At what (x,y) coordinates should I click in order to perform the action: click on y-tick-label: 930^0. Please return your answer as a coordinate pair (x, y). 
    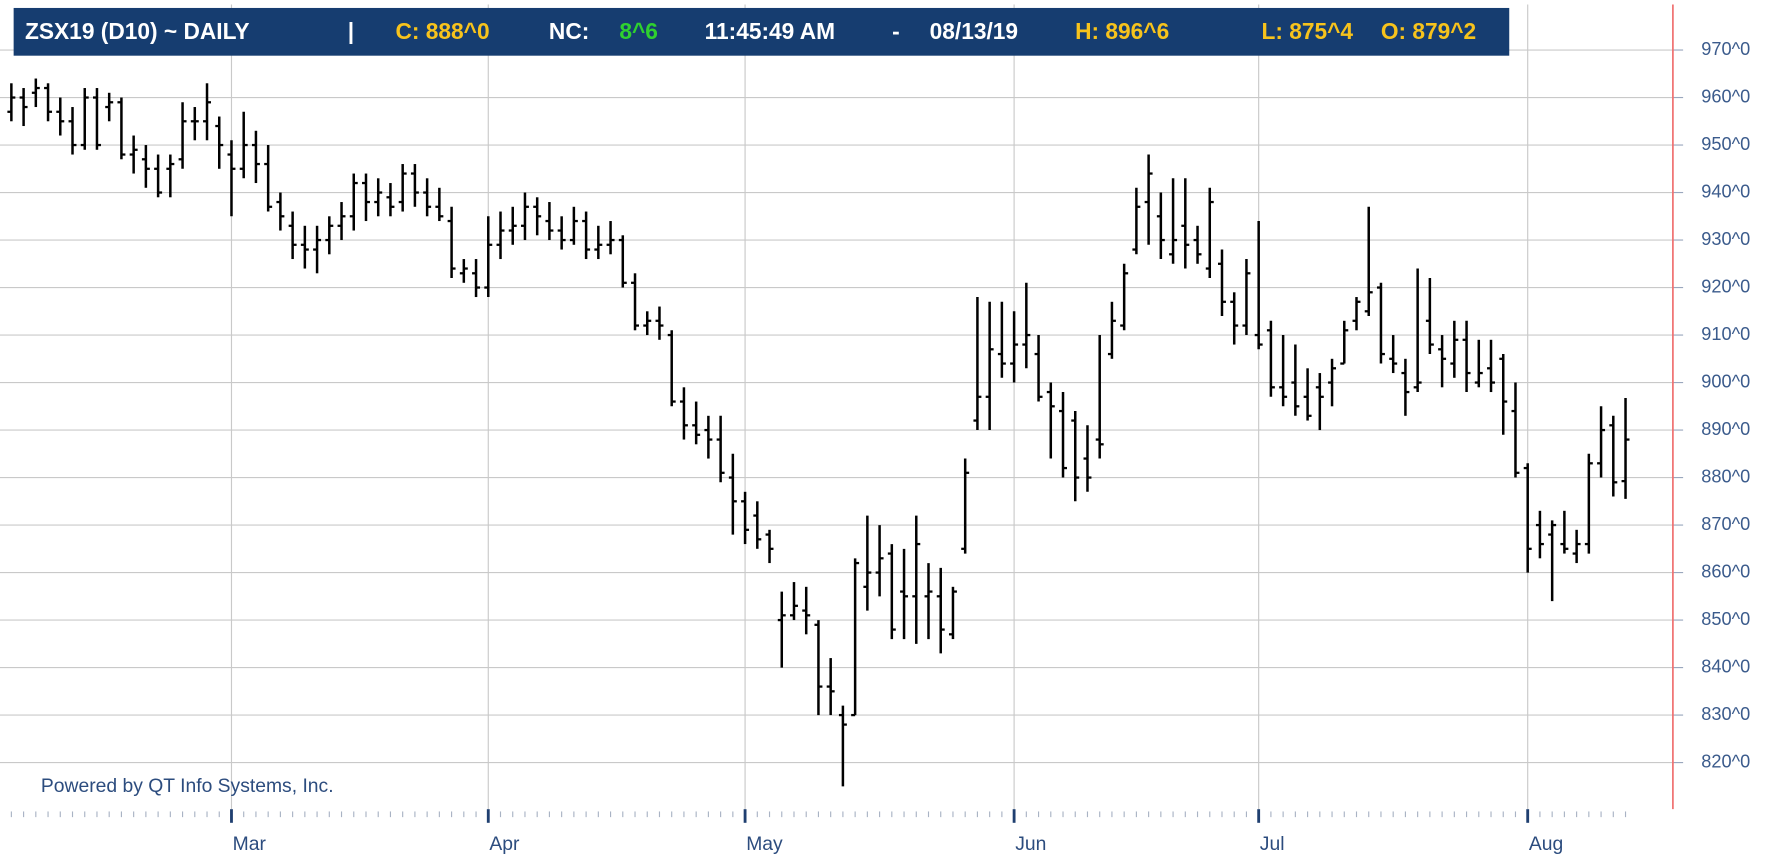
    Looking at the image, I should click on (1725, 239).